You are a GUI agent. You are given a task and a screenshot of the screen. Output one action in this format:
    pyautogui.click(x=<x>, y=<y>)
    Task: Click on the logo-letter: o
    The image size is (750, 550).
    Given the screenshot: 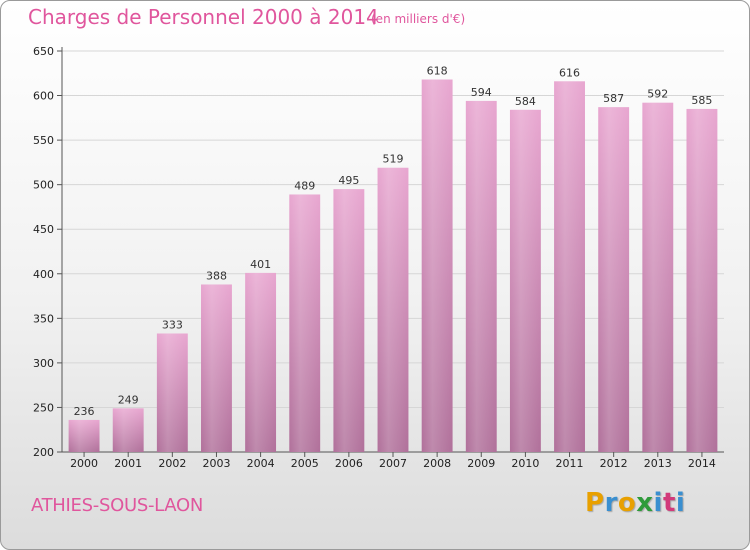 What is the action you would take?
    pyautogui.click(x=627, y=503)
    